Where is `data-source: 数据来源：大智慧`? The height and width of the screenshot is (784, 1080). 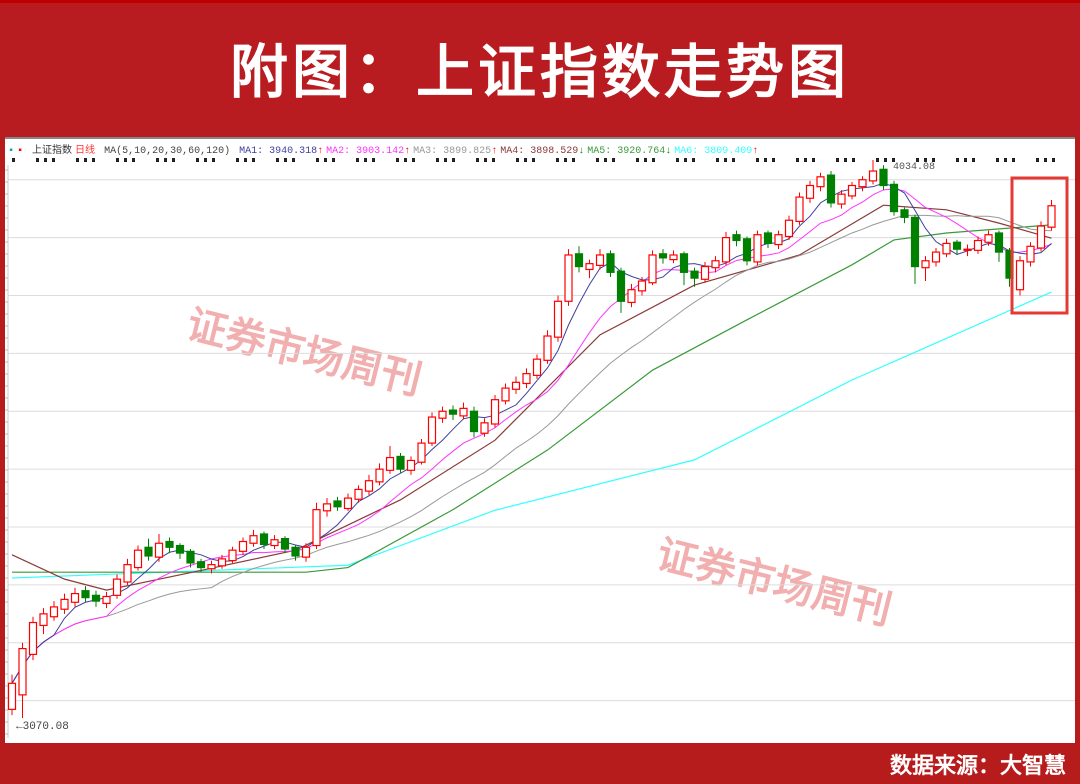
data-source: 数据来源：大智慧 is located at coordinates (977, 766).